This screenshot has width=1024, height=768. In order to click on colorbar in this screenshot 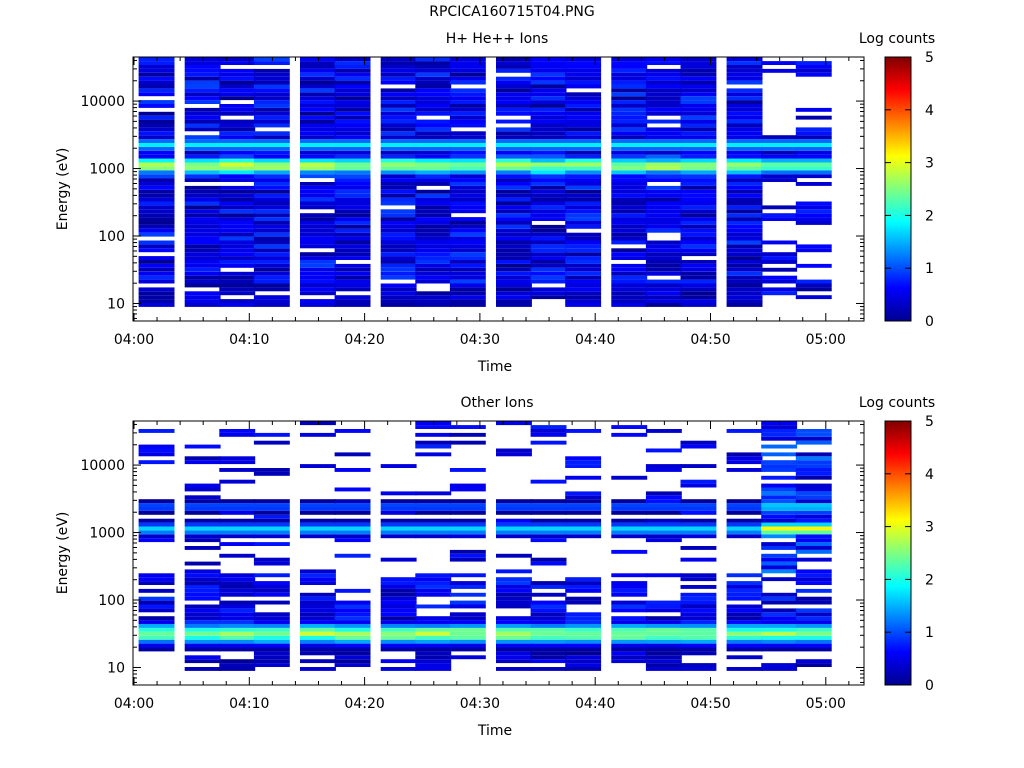, I will do `click(898, 553)`.